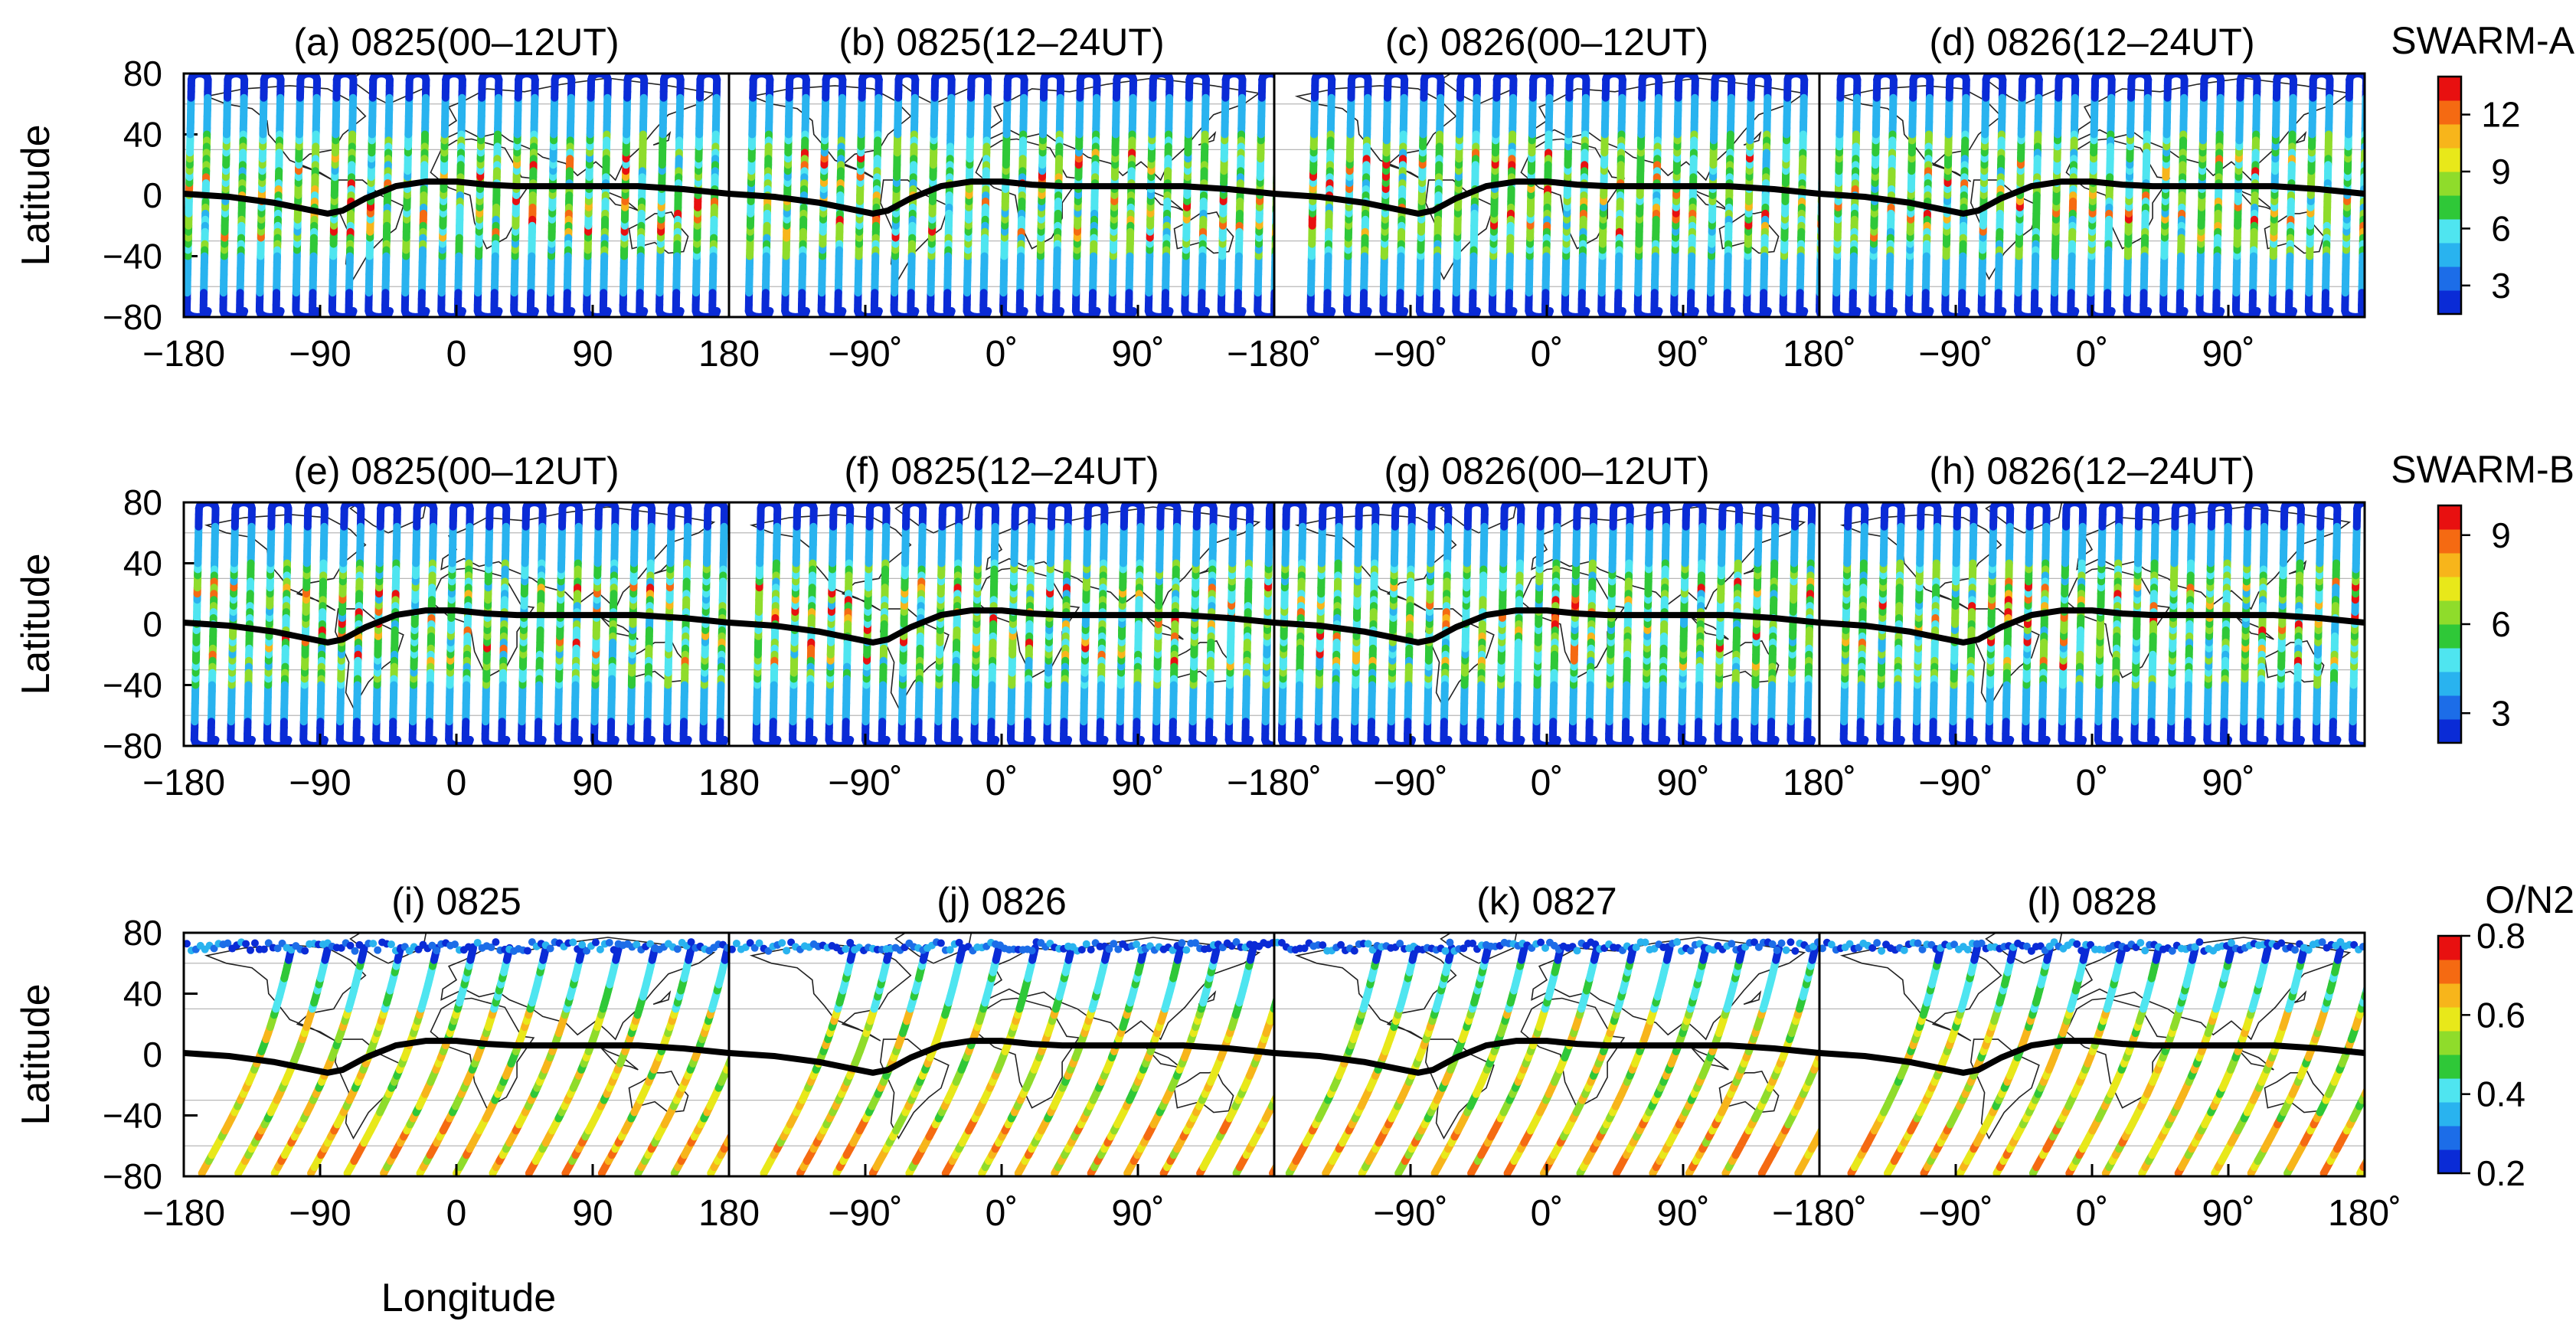 This screenshot has width=2576, height=1331. Describe the element at coordinates (132, 256) in the screenshot. I see `y-tick-label: −40` at that location.